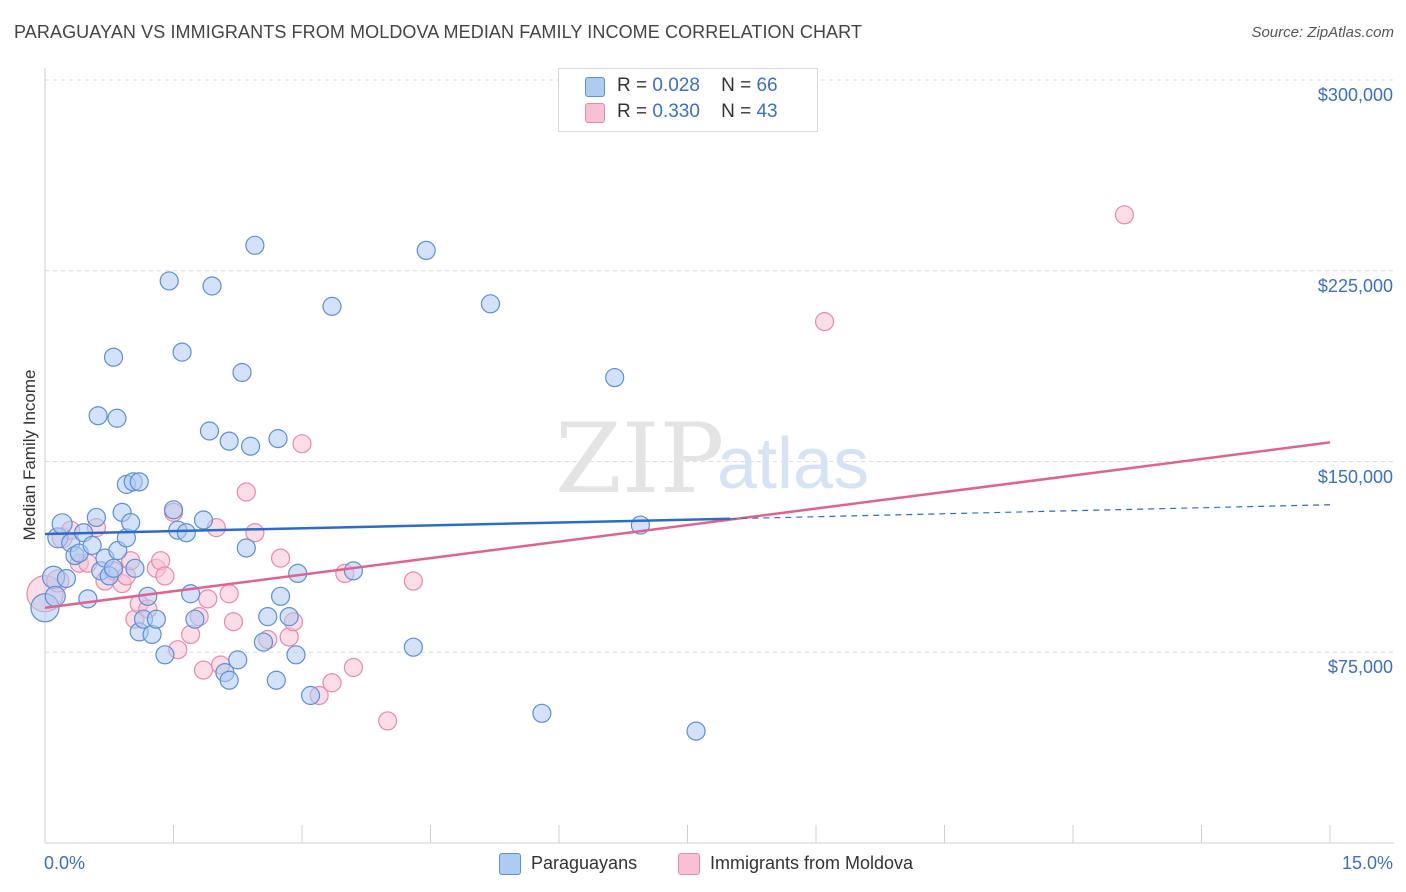 This screenshot has height=892, width=1406. I want to click on legend-label-paraguayans: Paraguayans, so click(584, 863).